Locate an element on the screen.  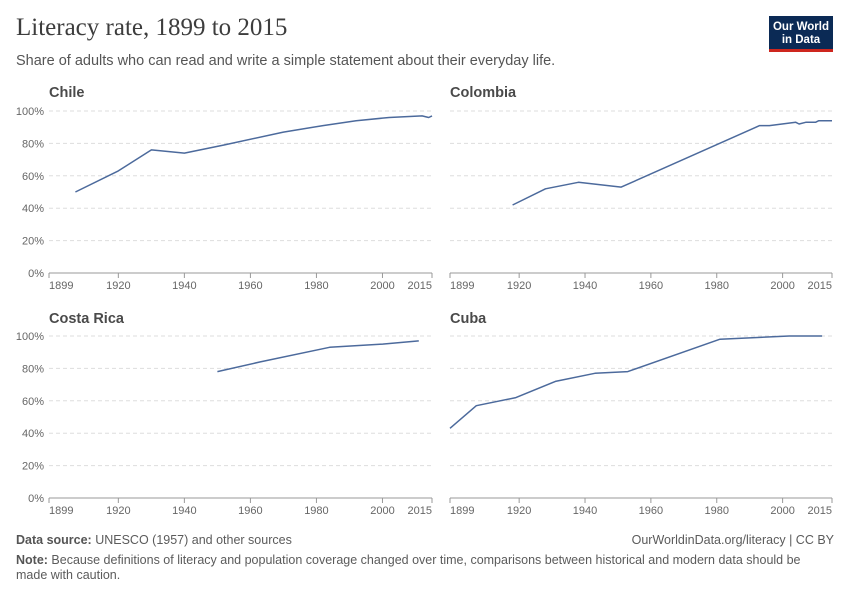
owid-logo: Our World in Data is located at coordinates (801, 34).